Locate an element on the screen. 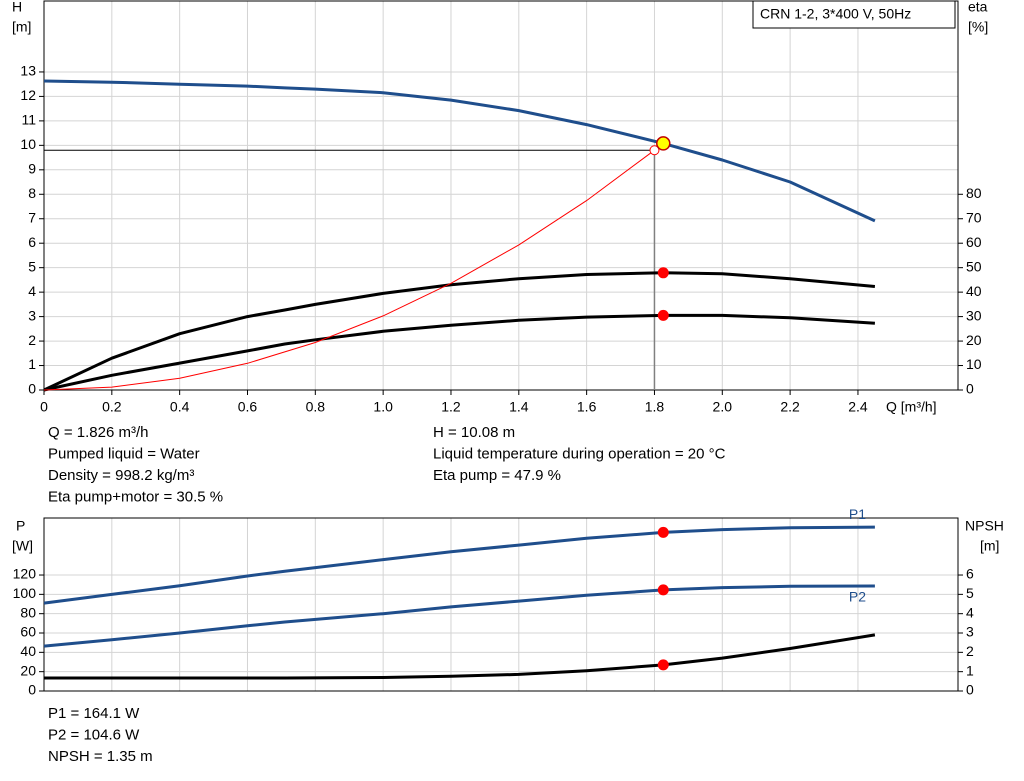  x-tick-label: 2.0 is located at coordinates (723, 407).